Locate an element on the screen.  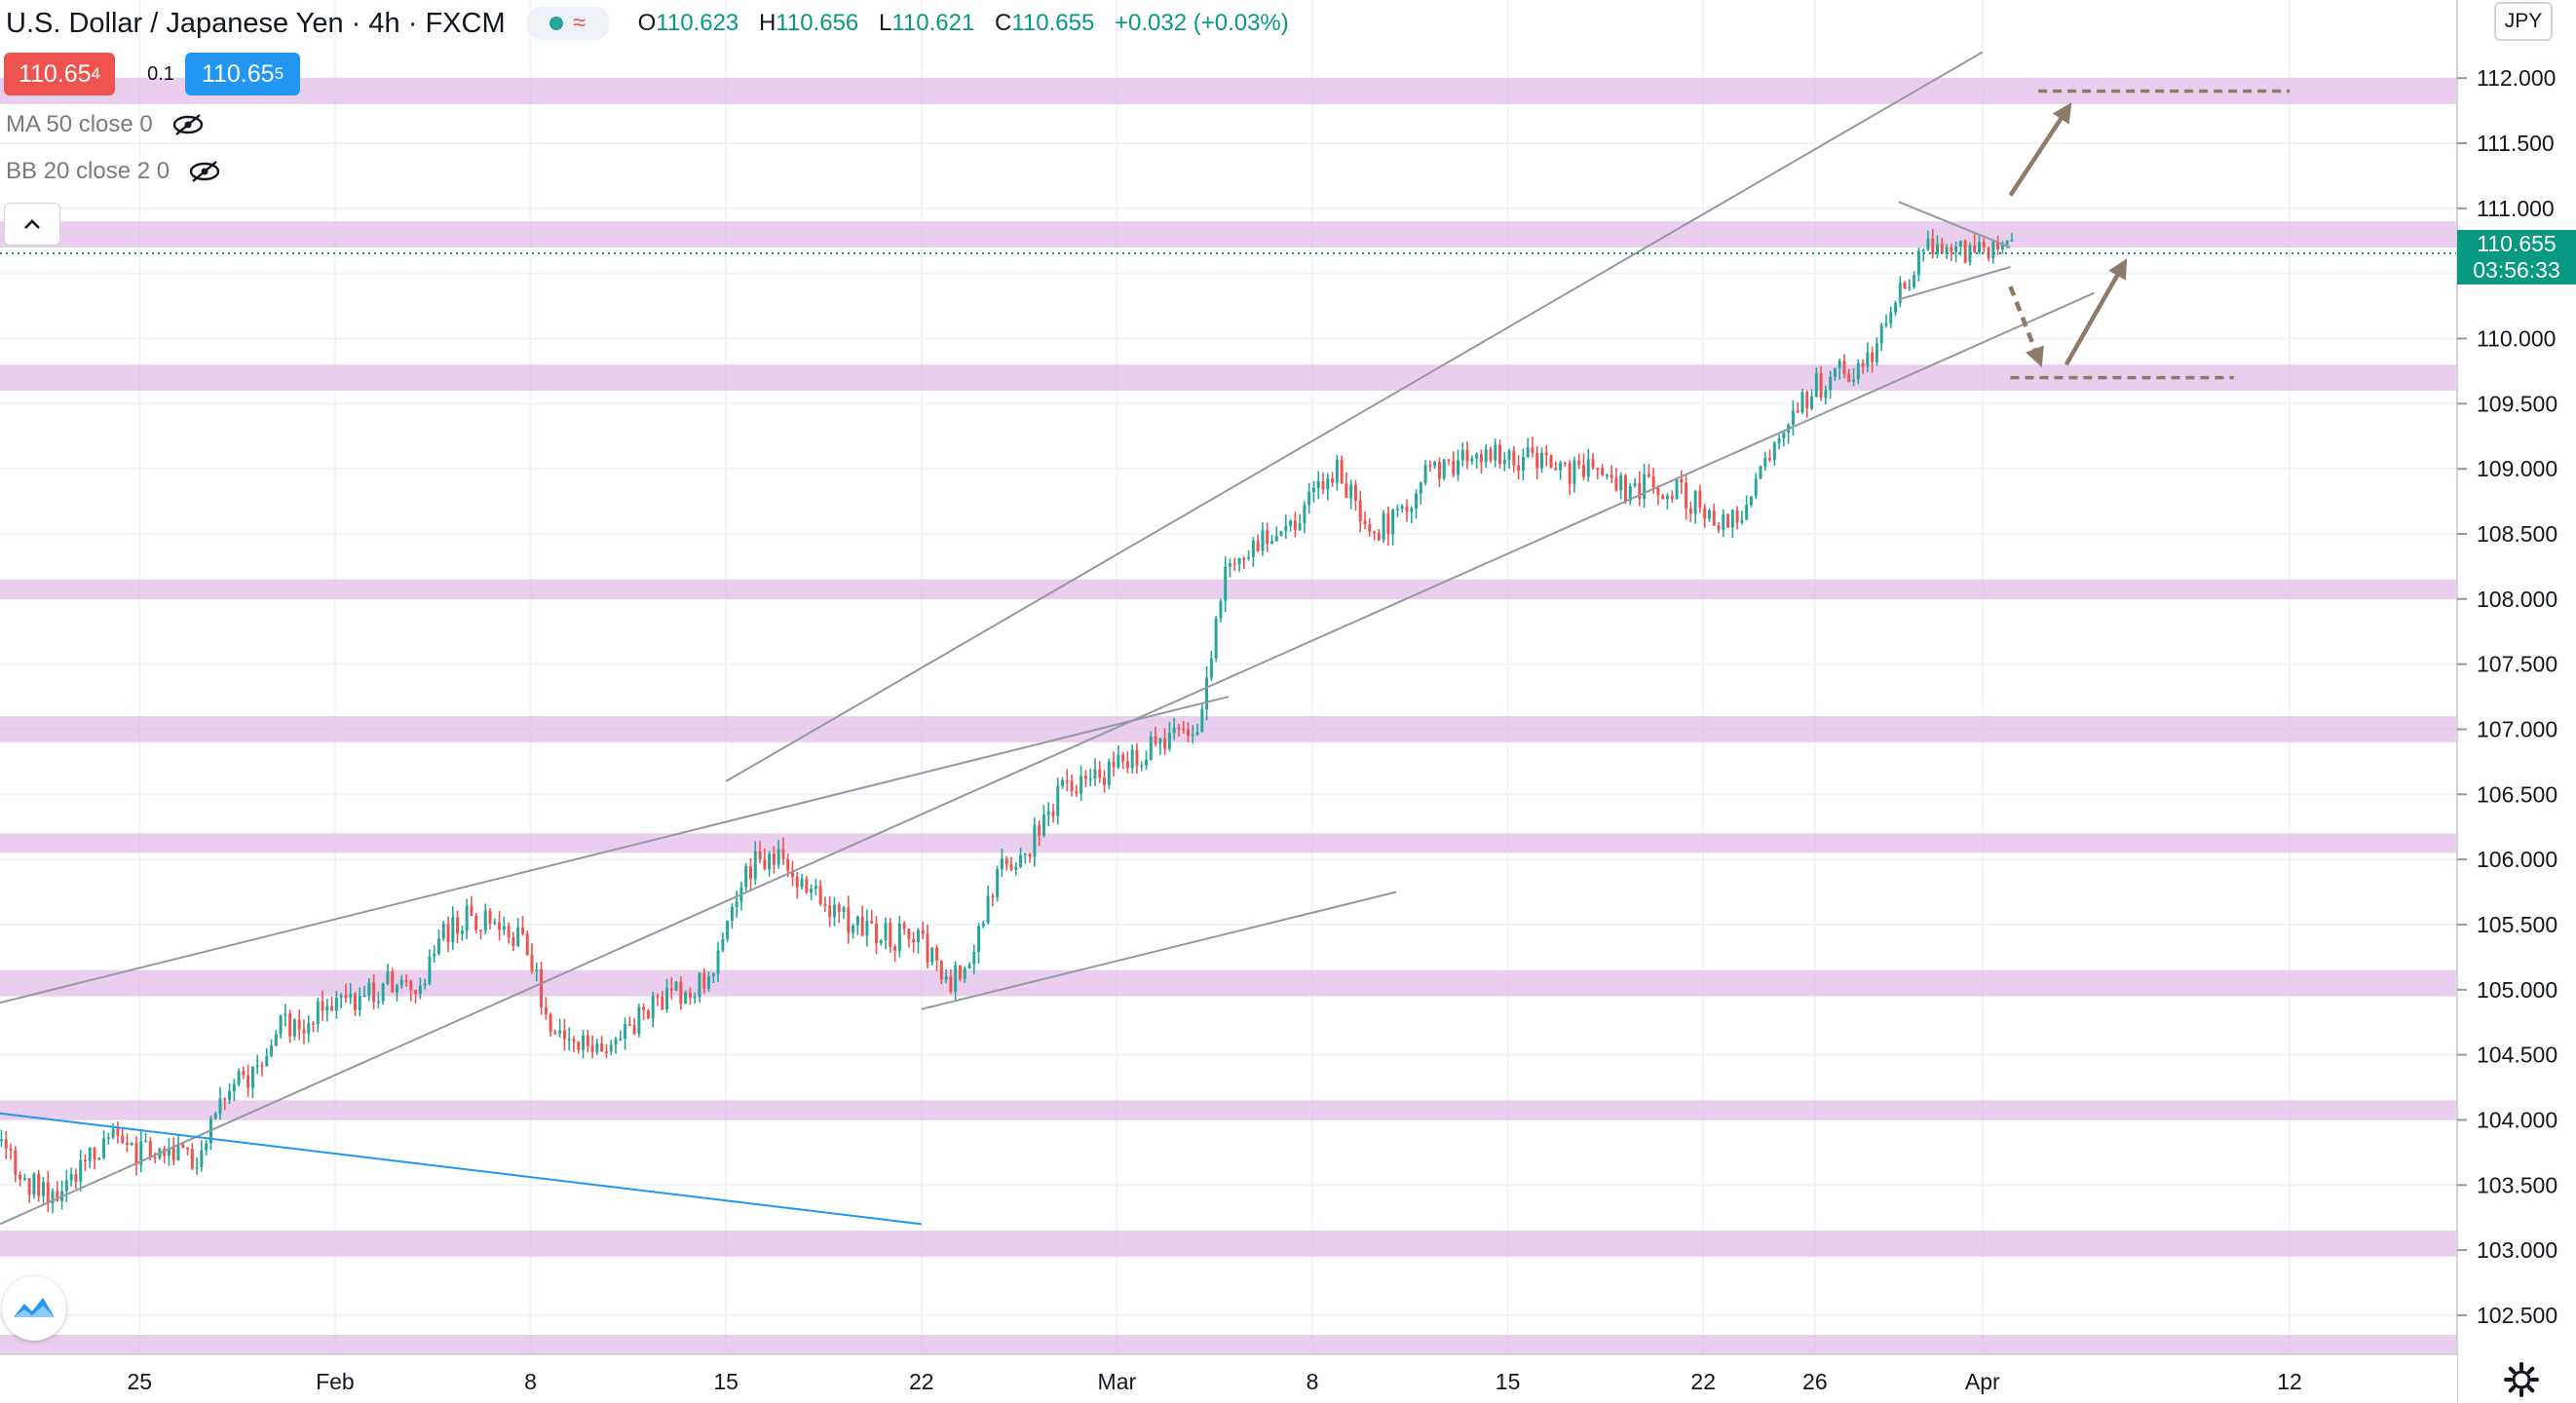
buy-button: 110.65 5 is located at coordinates (242, 74).